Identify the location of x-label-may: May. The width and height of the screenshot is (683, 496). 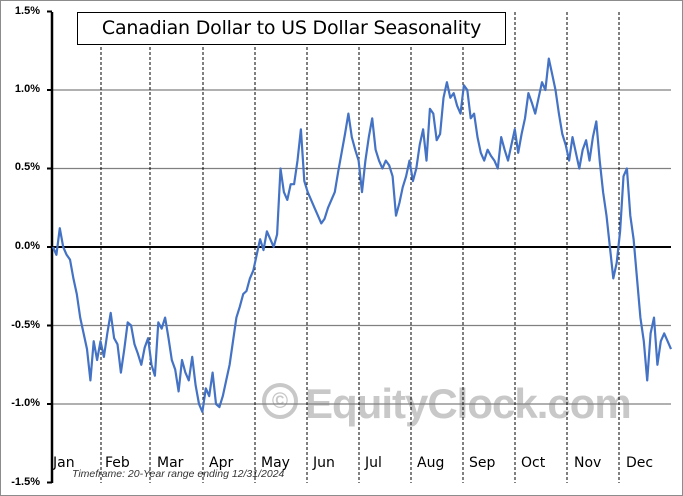
(275, 463).